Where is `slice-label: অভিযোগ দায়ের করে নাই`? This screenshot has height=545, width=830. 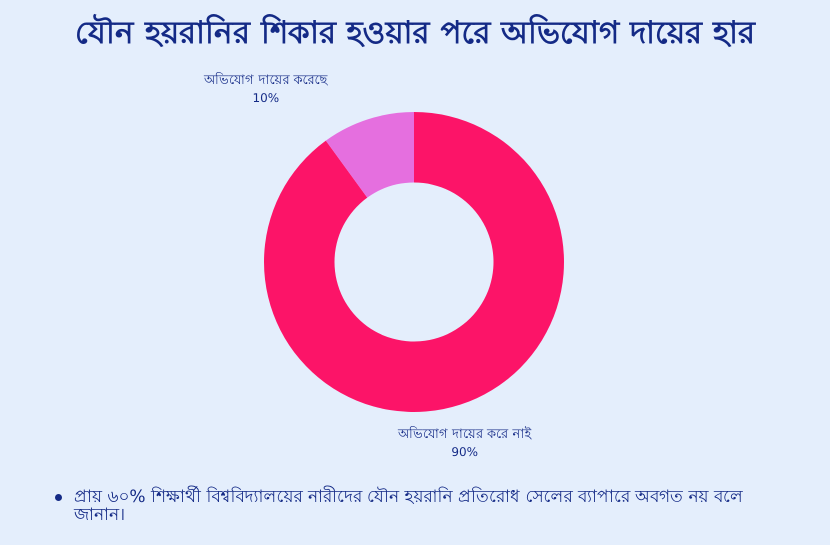 slice-label: অভিযোগ দায়ের করে নাই is located at coordinates (464, 434).